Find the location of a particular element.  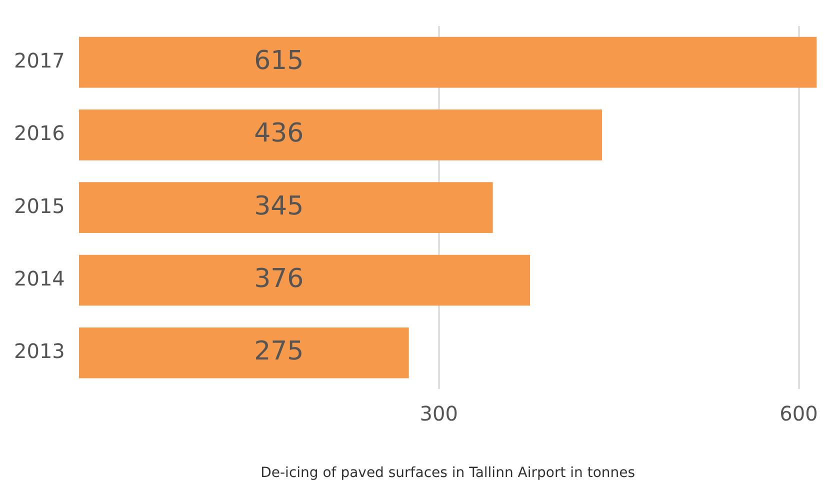

data-label: 615 is located at coordinates (279, 61).